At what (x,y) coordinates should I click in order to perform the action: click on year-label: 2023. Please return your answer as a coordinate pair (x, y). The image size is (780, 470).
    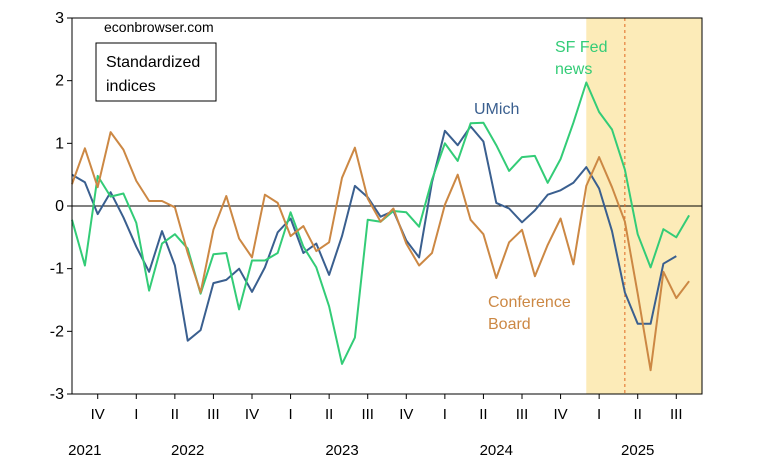
    Looking at the image, I should click on (341, 450).